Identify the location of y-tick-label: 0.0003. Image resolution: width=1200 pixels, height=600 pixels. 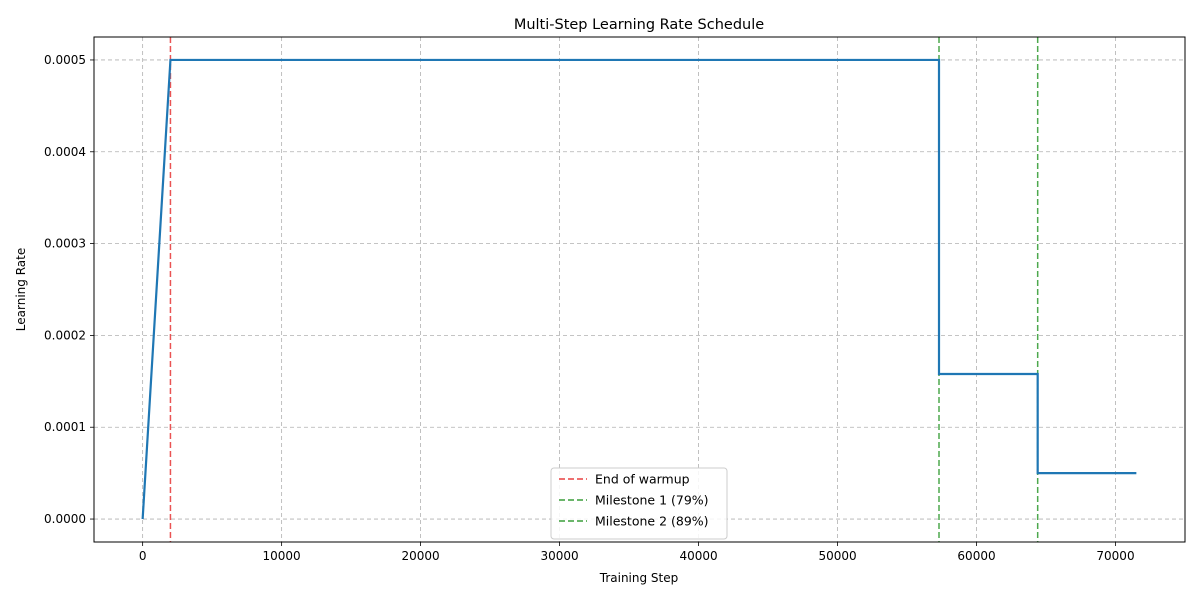
(65, 244).